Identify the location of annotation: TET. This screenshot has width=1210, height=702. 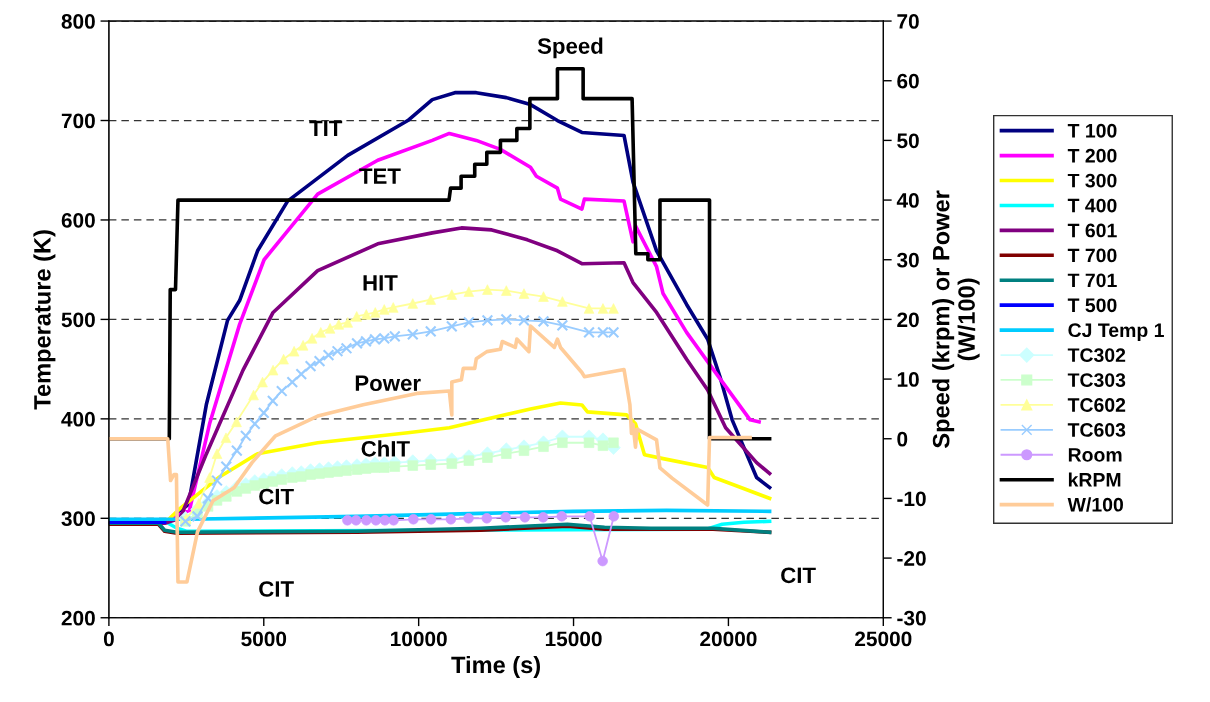
(380, 176).